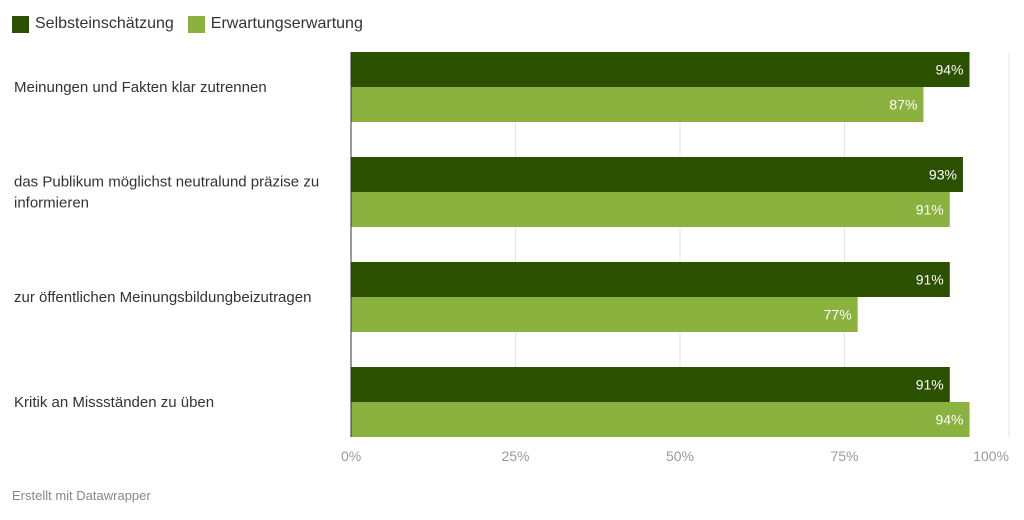 Image resolution: width=1024 pixels, height=520 pixels. I want to click on bar-value-label: 77%, so click(838, 315).